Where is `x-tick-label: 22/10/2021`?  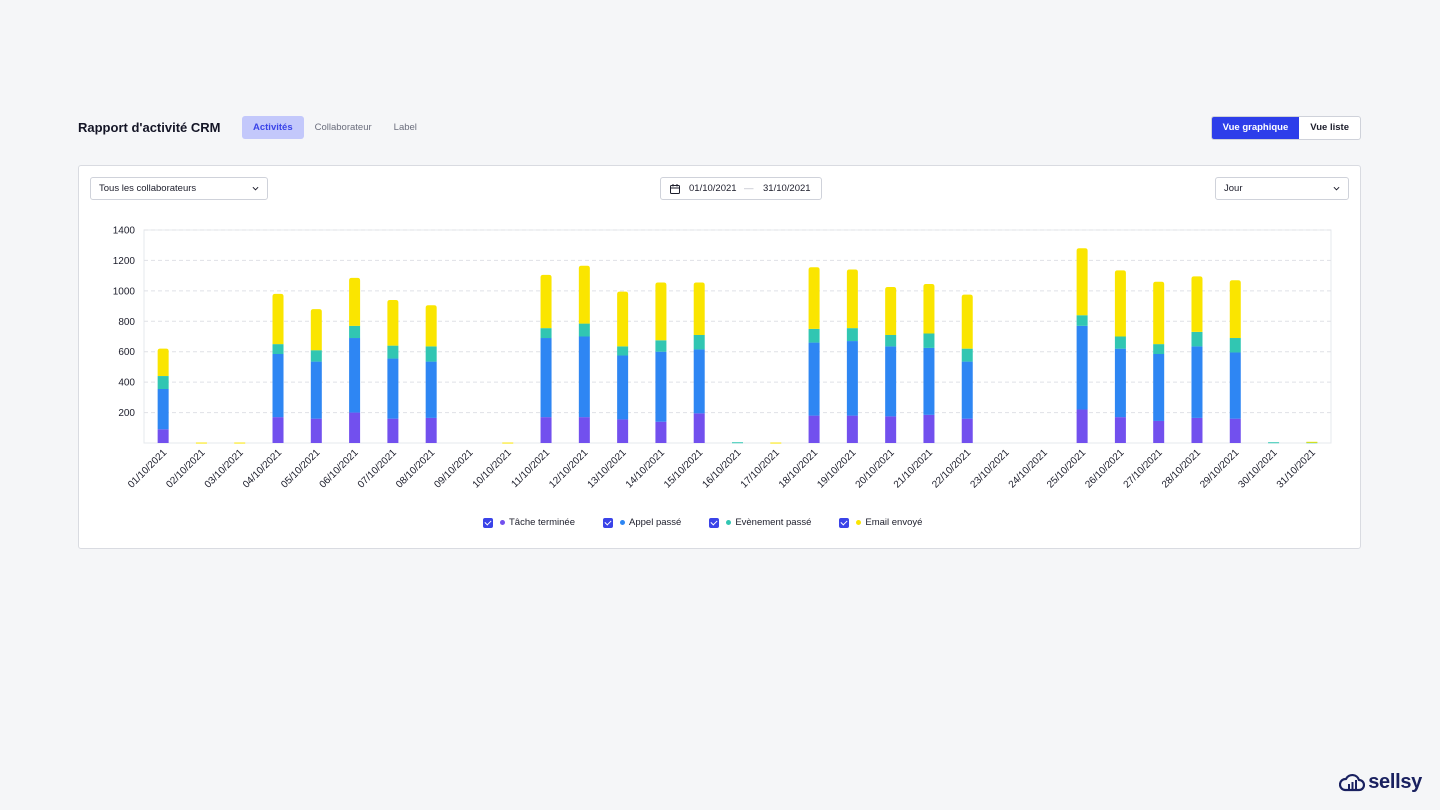
x-tick-label: 22/10/2021 is located at coordinates (951, 468).